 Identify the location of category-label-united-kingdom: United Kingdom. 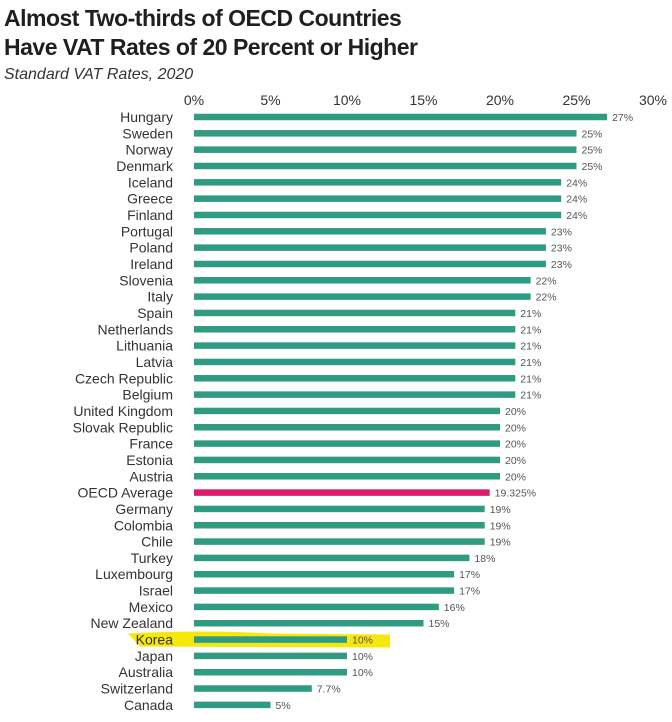
(123, 411).